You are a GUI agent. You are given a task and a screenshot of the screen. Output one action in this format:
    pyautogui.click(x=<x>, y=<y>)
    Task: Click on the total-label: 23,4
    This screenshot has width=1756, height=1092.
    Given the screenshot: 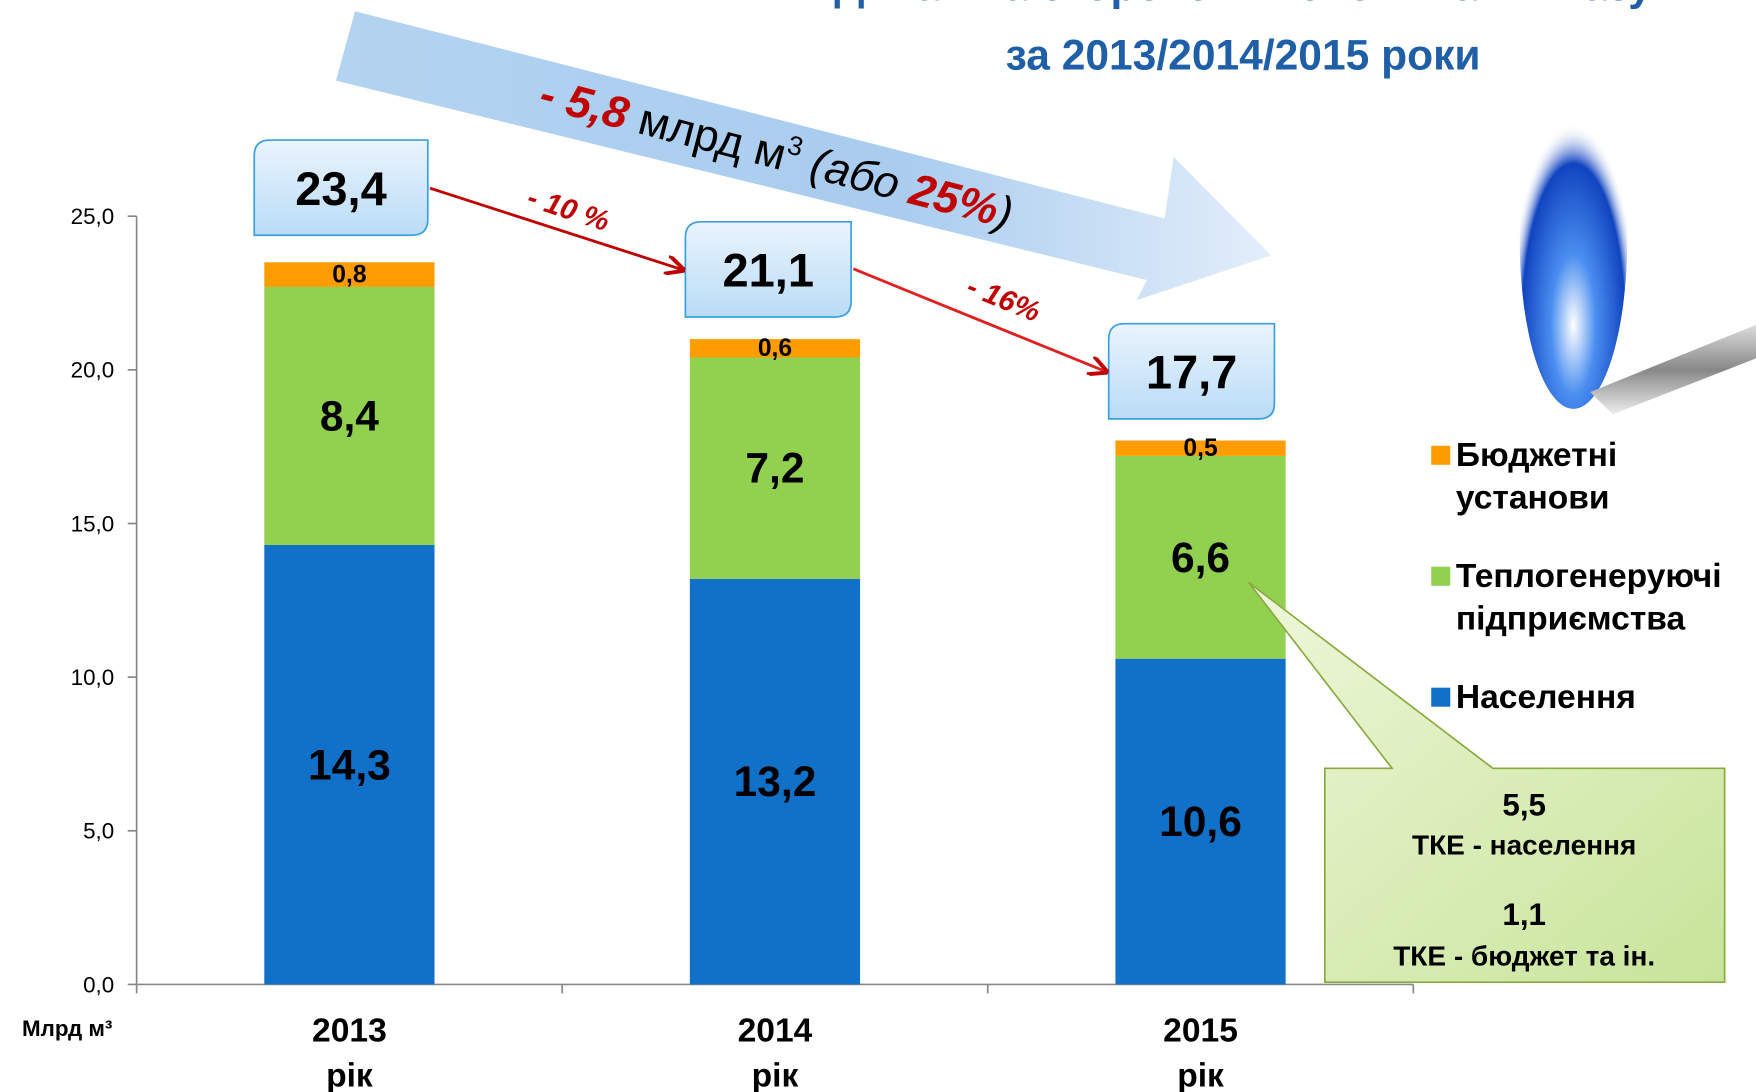 What is the action you would take?
    pyautogui.click(x=341, y=188)
    